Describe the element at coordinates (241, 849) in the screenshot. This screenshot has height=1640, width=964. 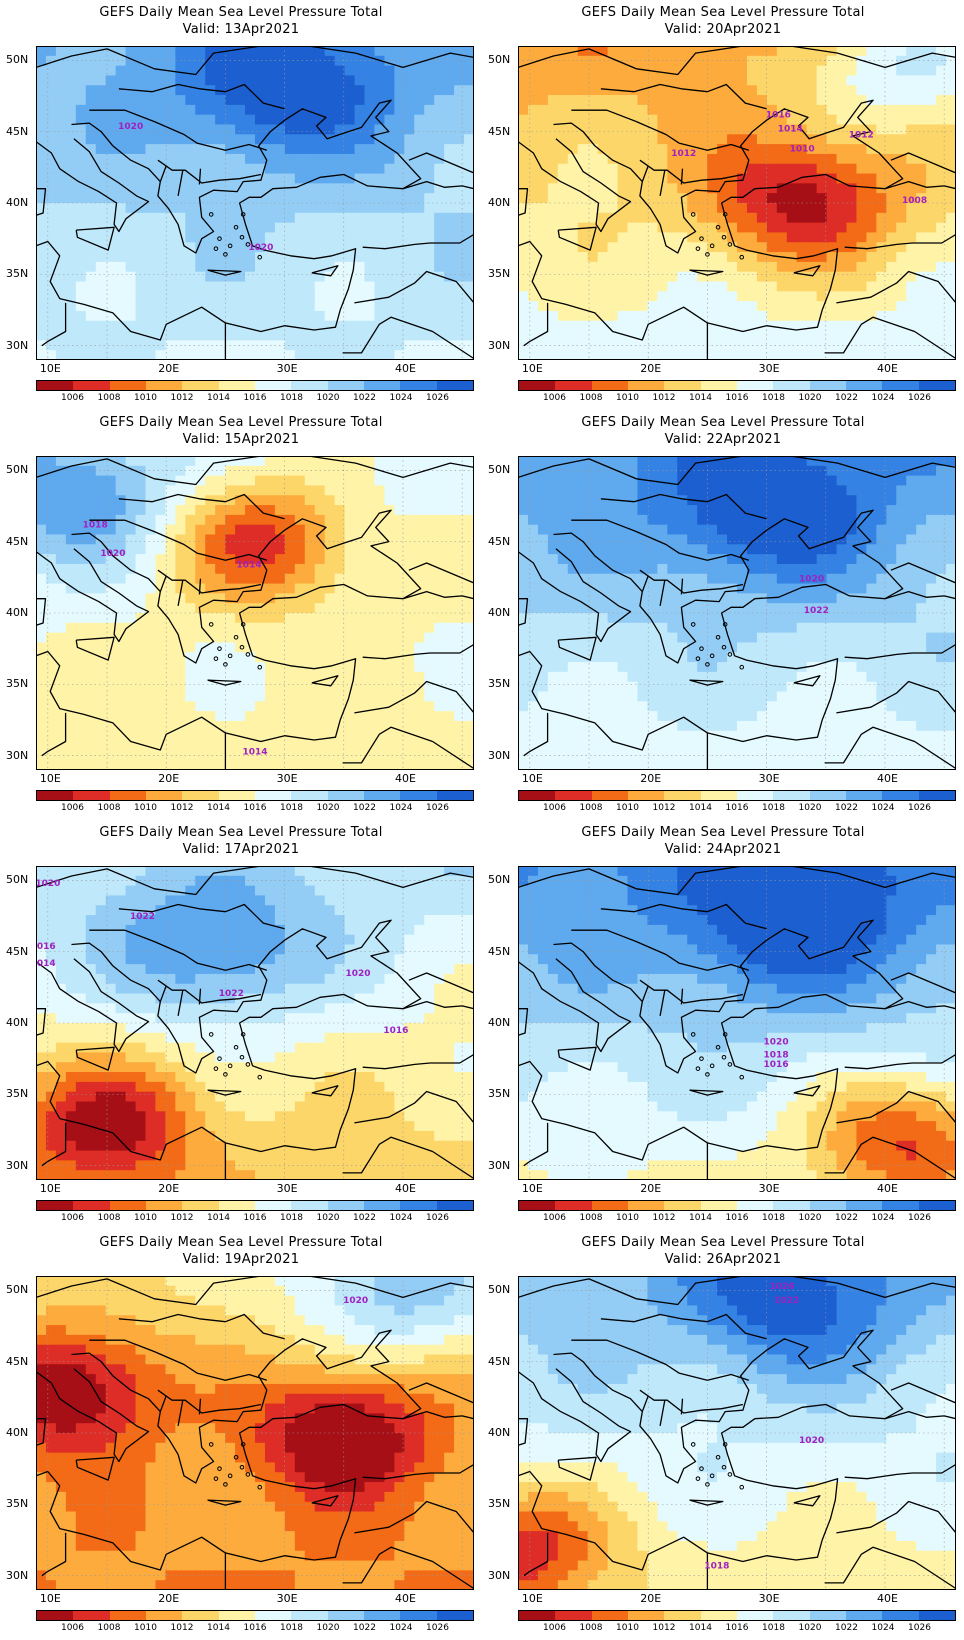
I see `panel-valid-date: Valid: 17Apr2021` at that location.